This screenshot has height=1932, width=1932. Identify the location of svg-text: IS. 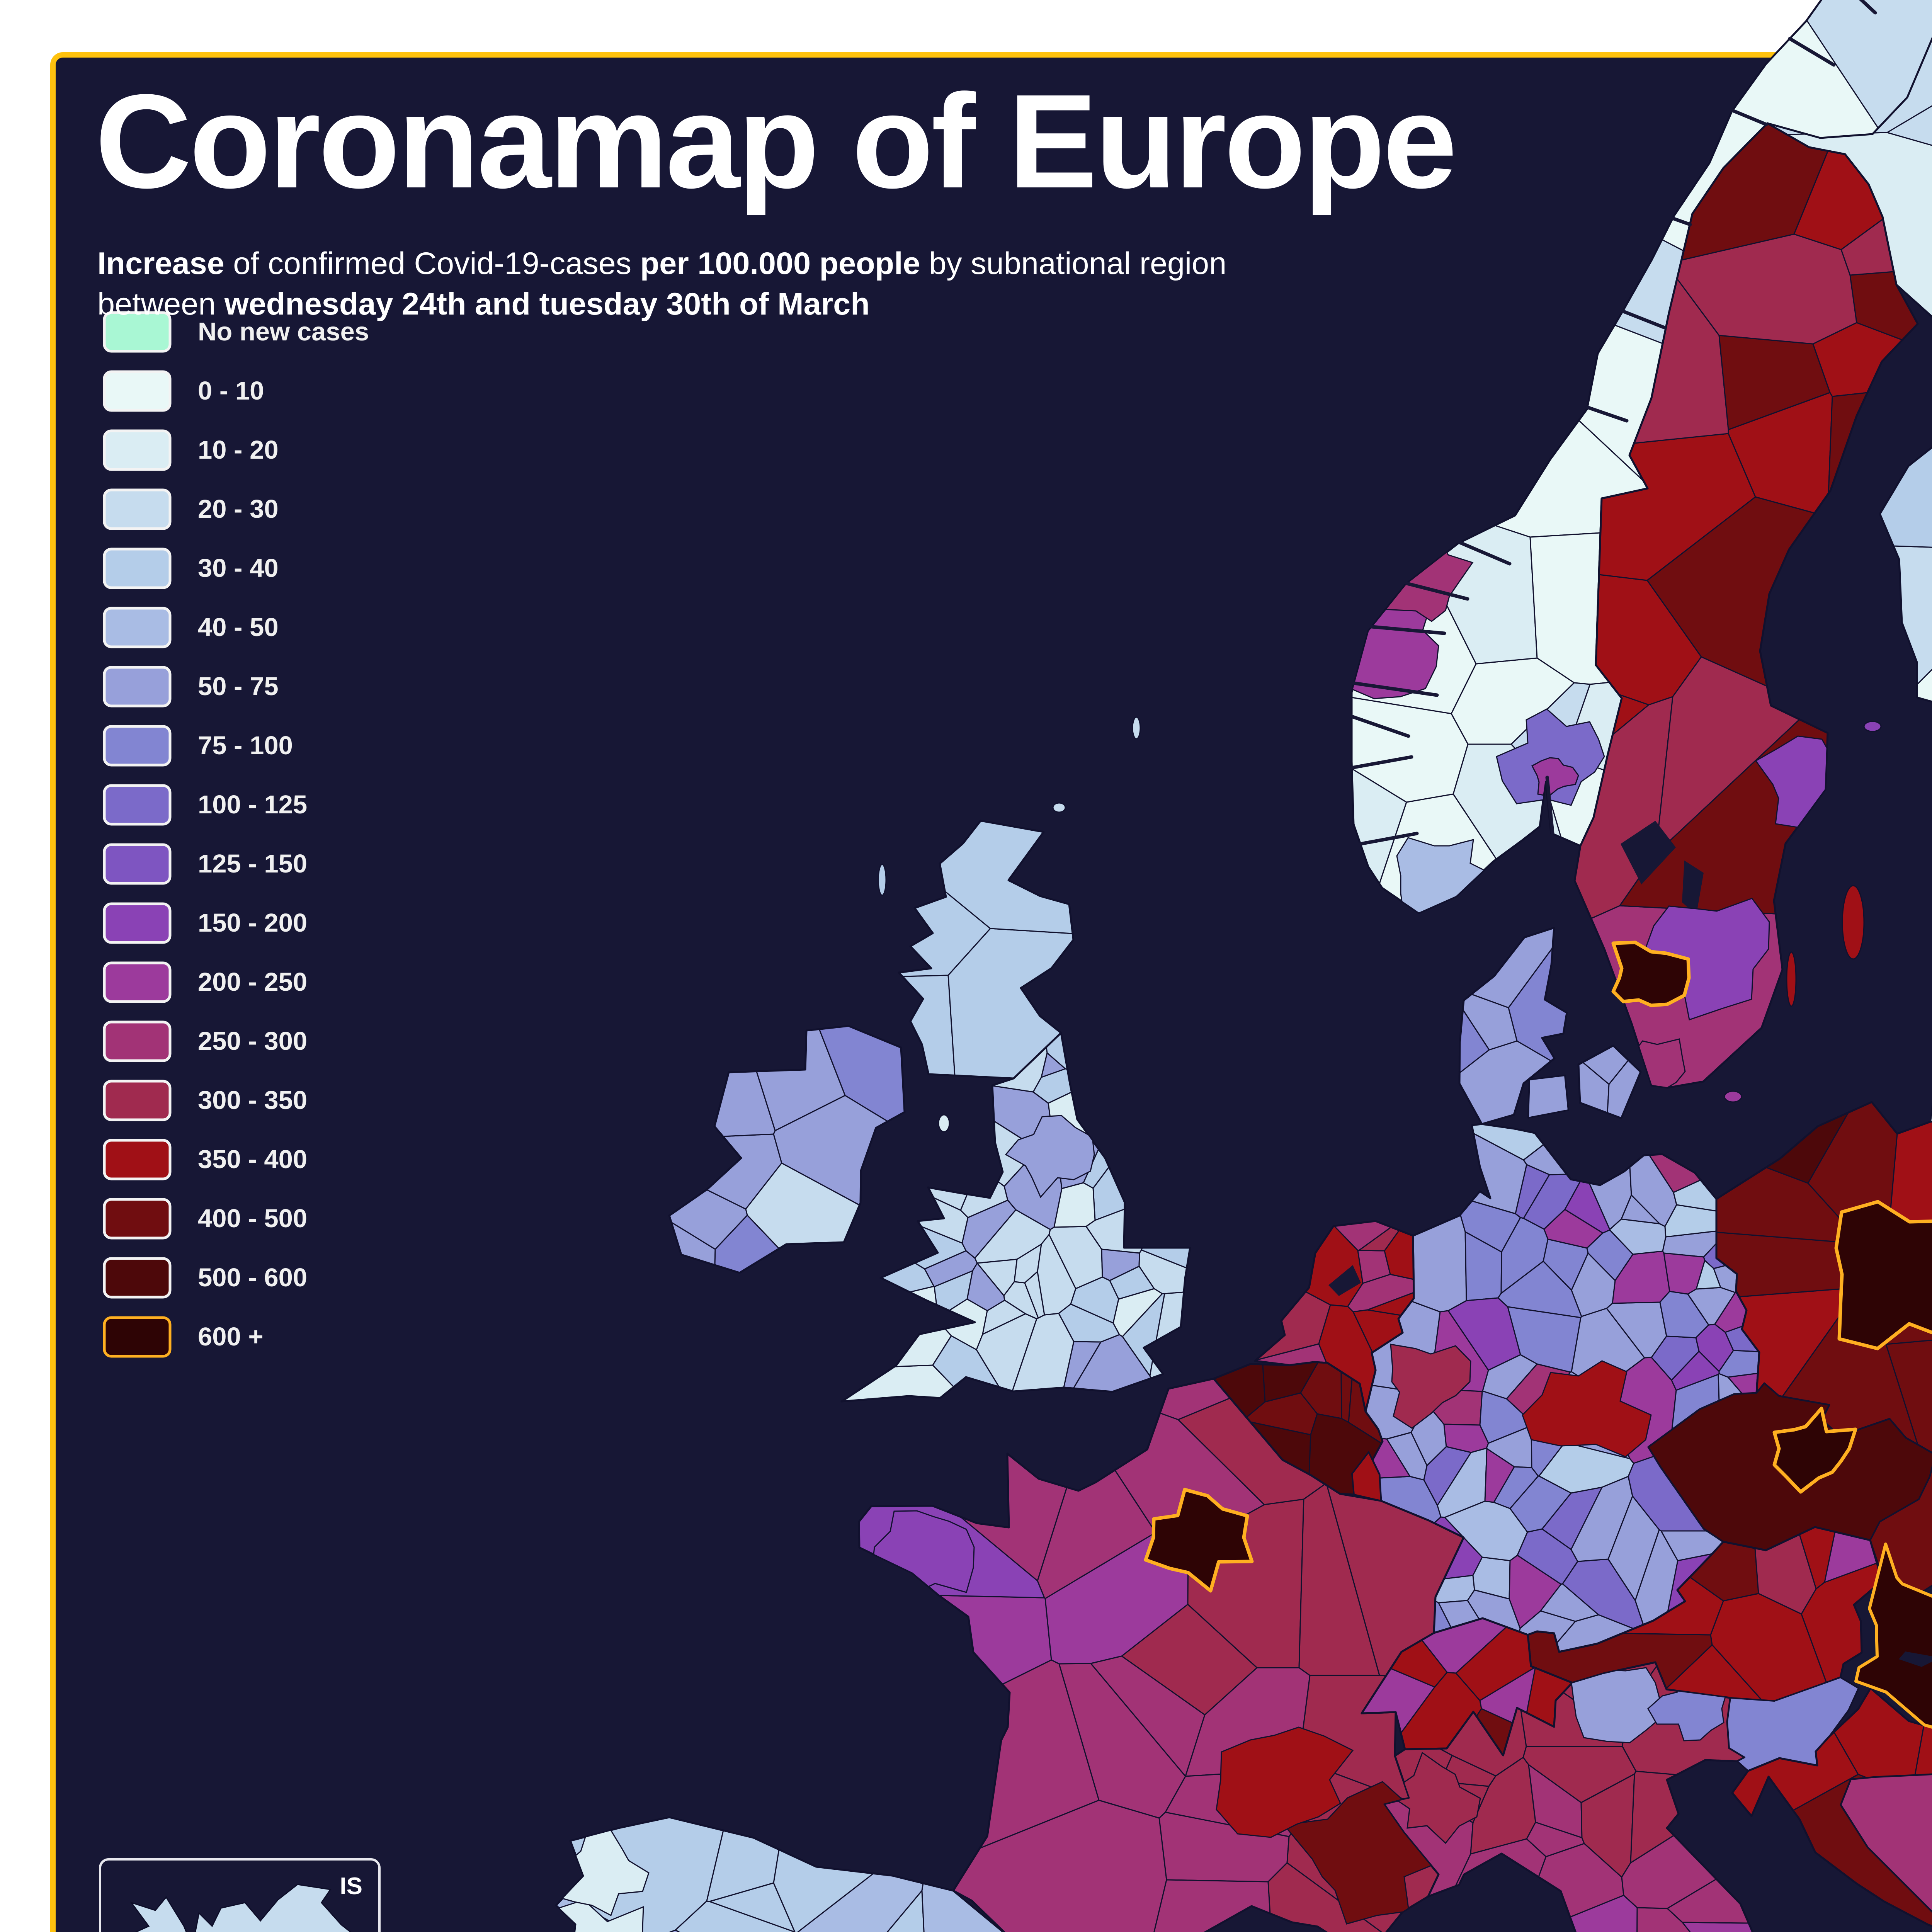
(351, 1886).